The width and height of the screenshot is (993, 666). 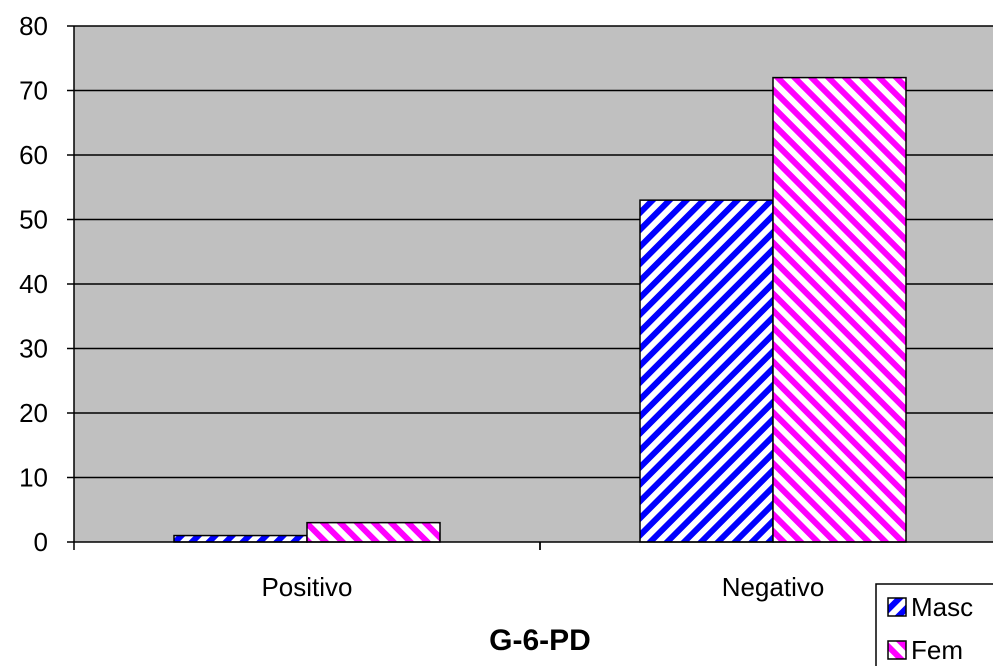 I want to click on legend: Masc Fem, so click(x=934, y=624).